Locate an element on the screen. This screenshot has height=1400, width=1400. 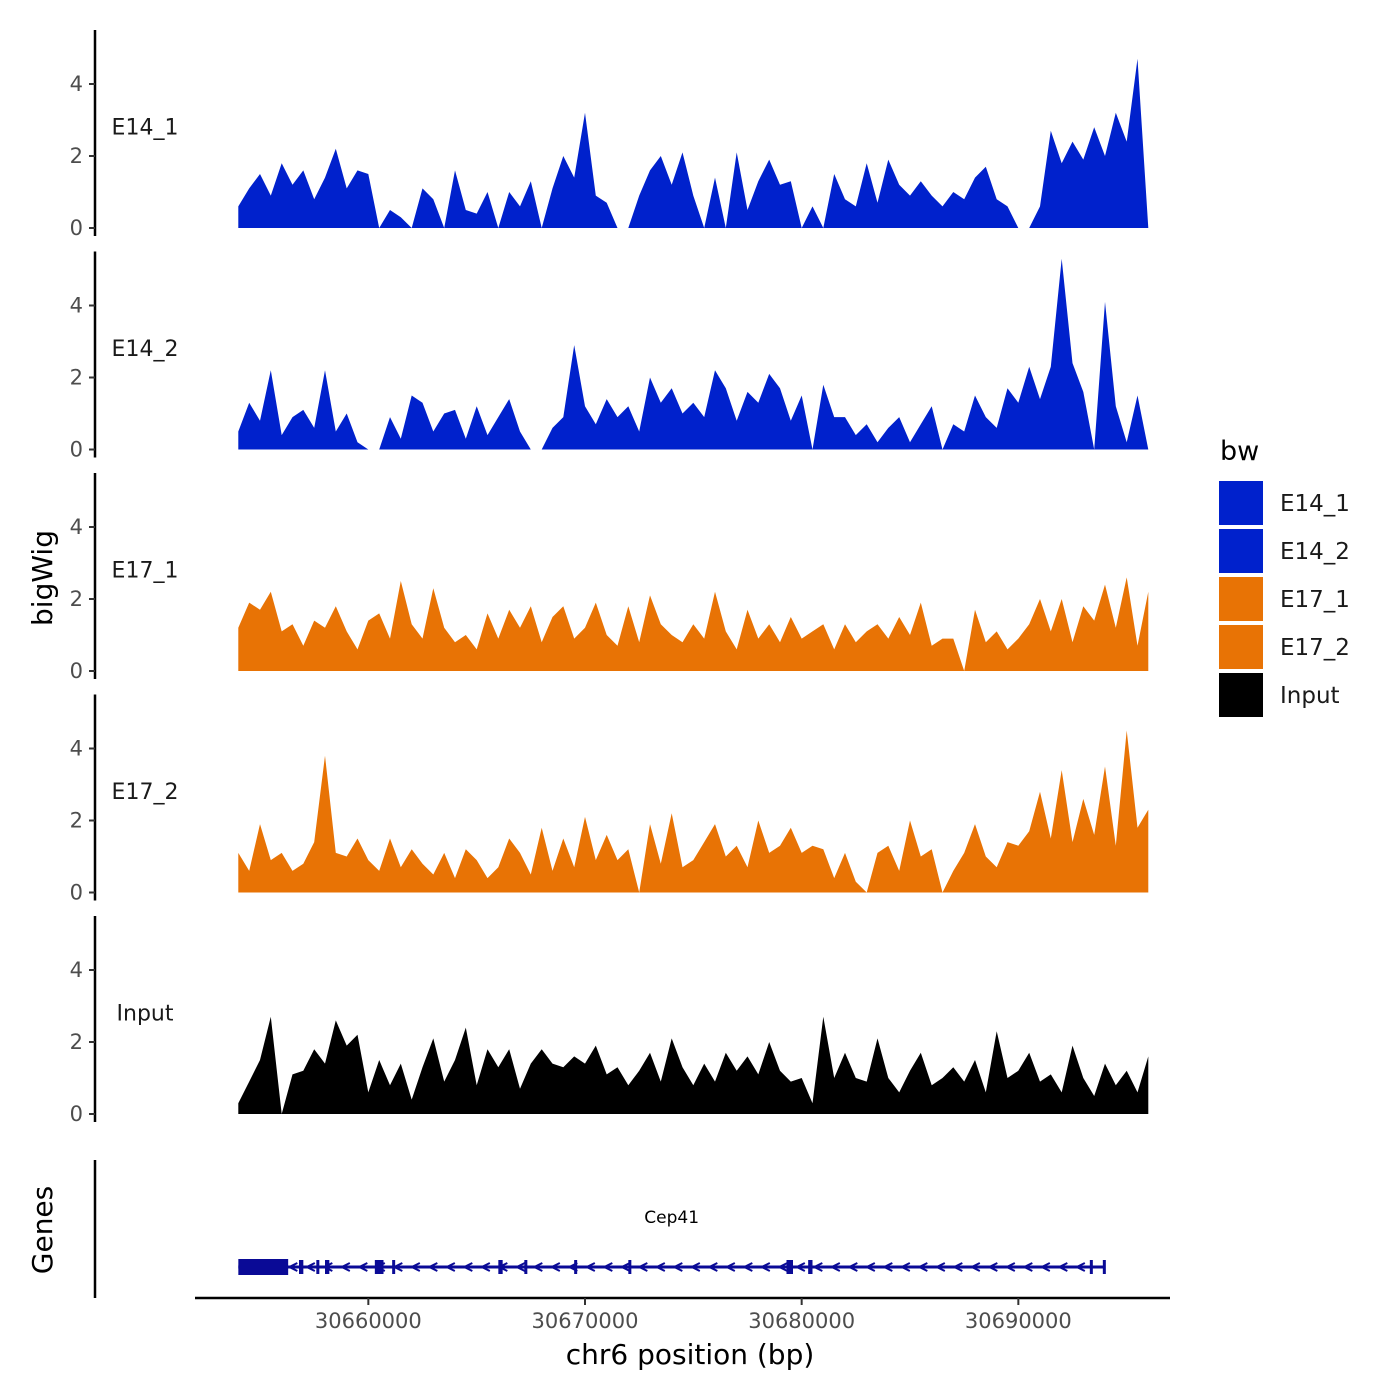
gene-panel-title: Genes is located at coordinates (42, 1230).